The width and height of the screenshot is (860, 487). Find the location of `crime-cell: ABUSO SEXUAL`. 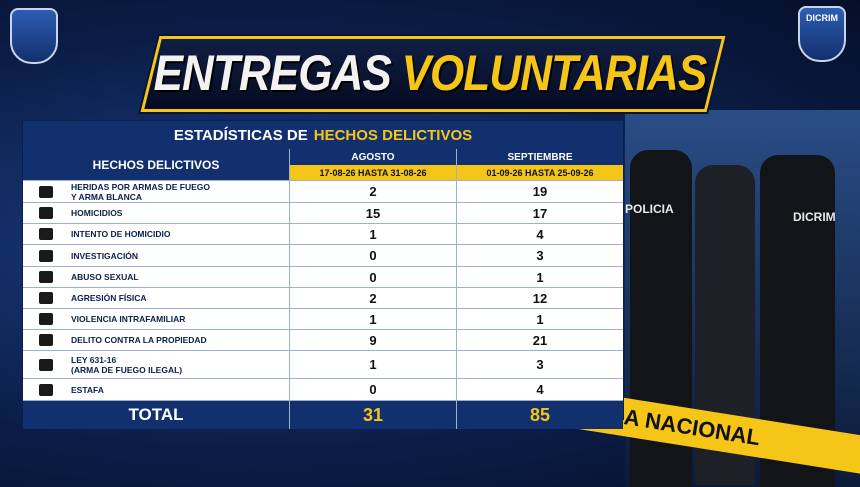

crime-cell: ABUSO SEXUAL is located at coordinates (156, 277).